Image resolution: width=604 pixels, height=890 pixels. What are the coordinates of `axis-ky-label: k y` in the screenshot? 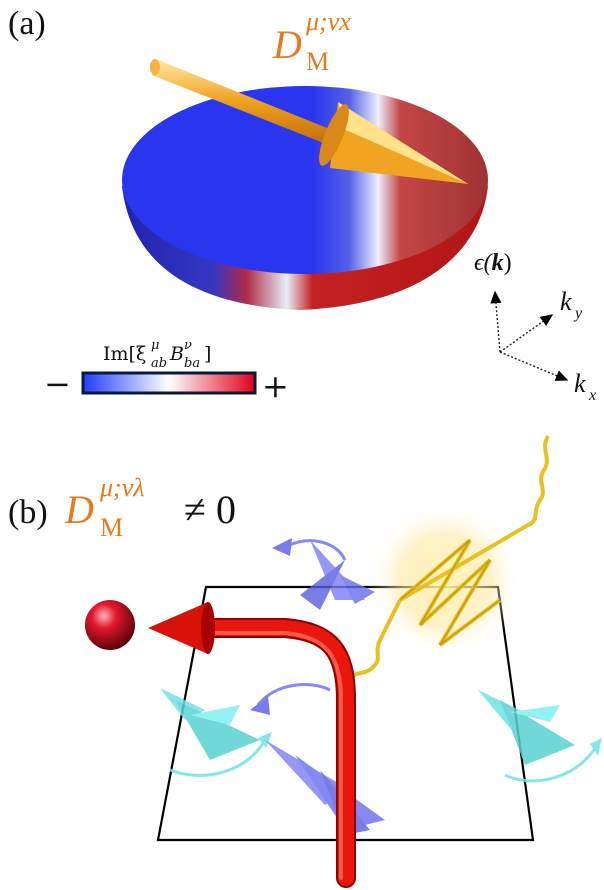 It's located at (571, 304).